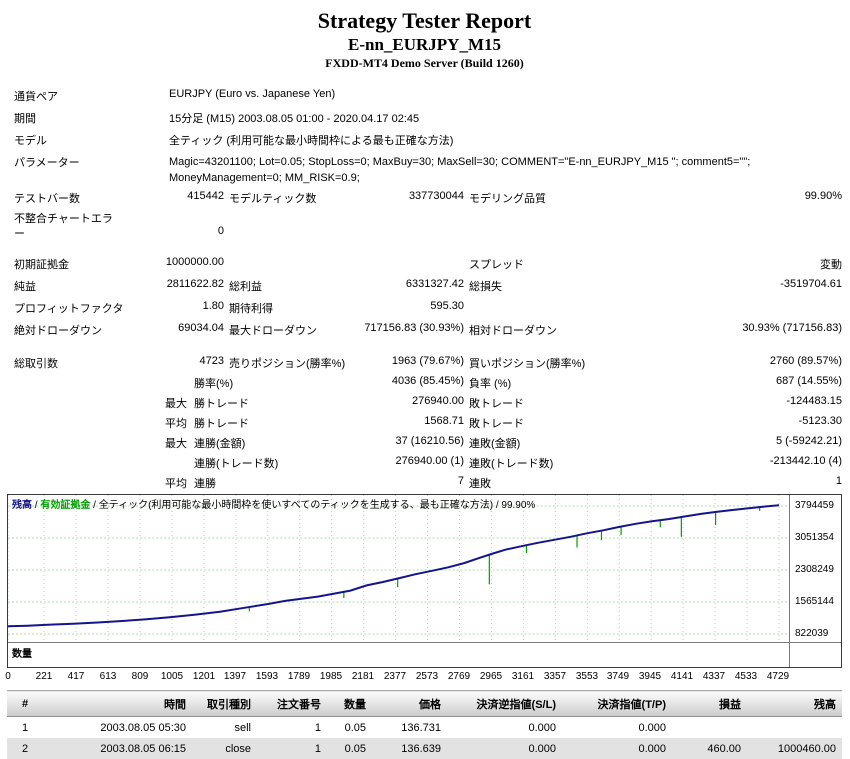 This screenshot has width=850, height=759. Describe the element at coordinates (205, 484) in the screenshot. I see `avg-consec-win-label: 連勝` at that location.